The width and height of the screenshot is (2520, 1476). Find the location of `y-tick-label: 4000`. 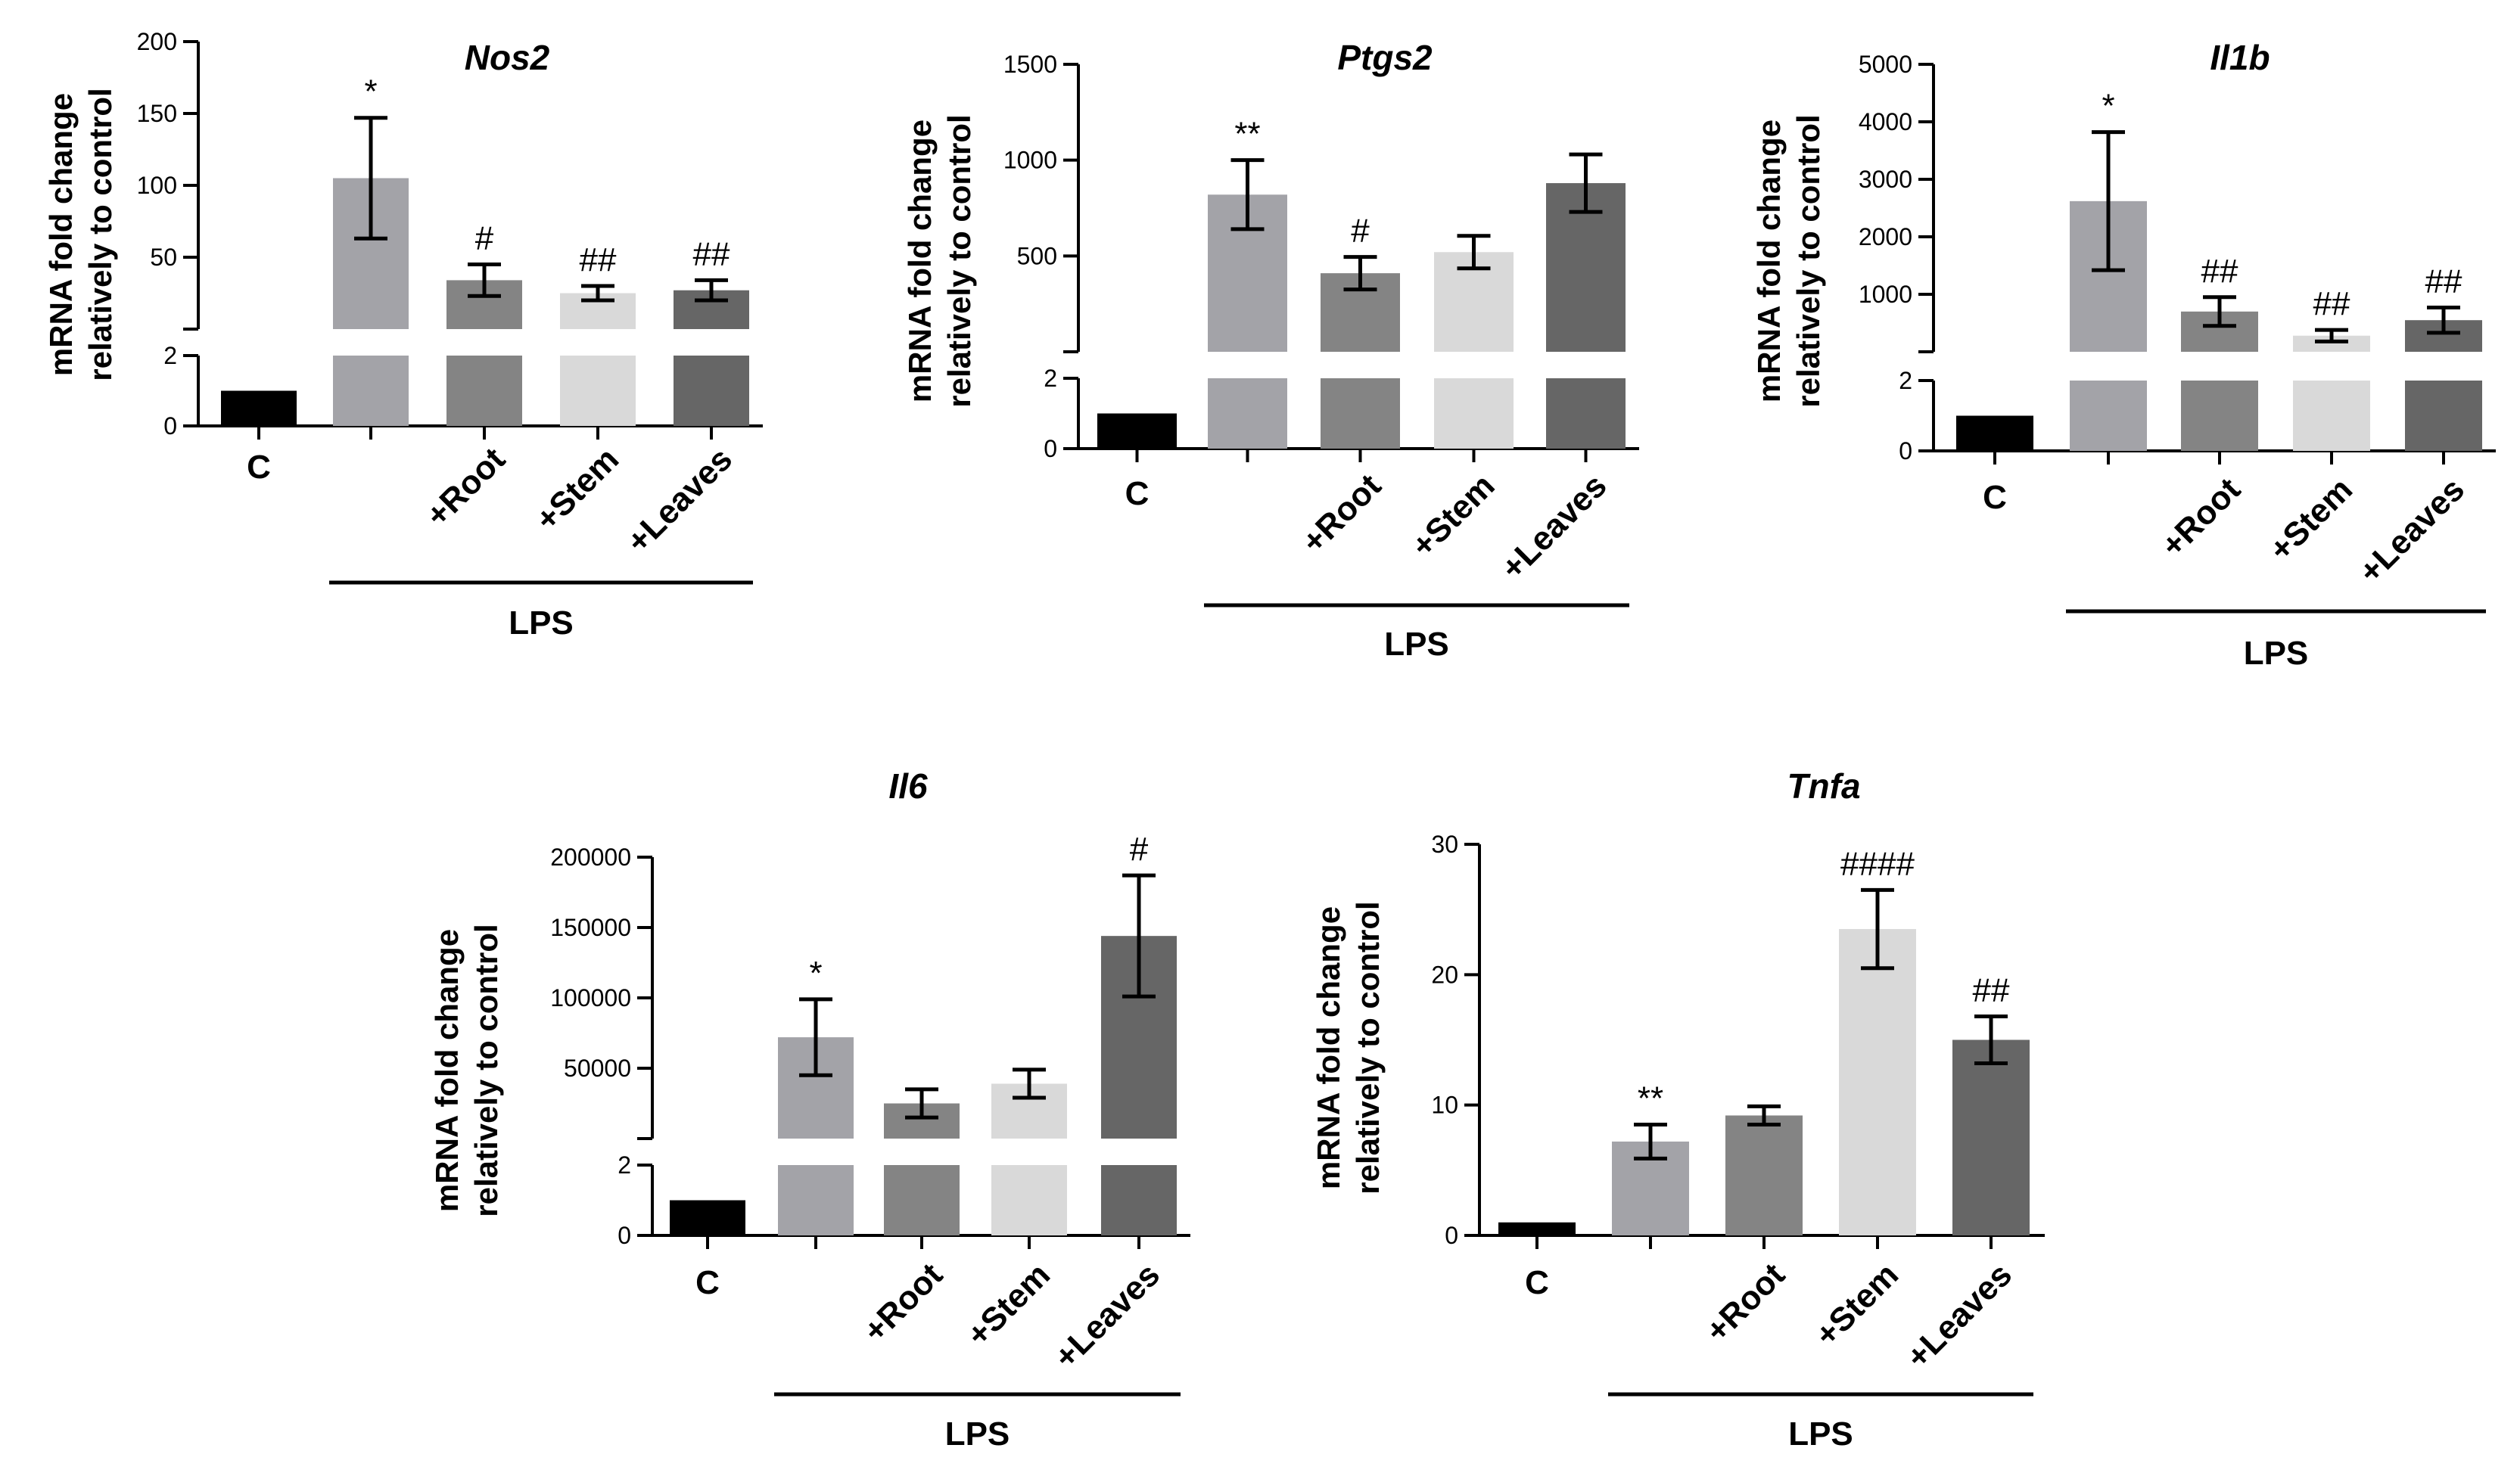

y-tick-label: 4000 is located at coordinates (1886, 121).